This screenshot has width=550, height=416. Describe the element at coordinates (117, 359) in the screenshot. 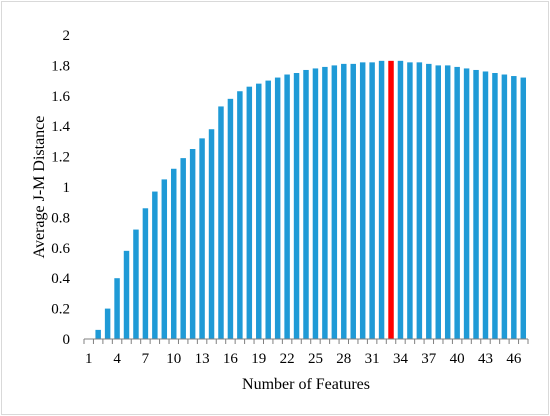

I see `x-tick-label: 4` at that location.